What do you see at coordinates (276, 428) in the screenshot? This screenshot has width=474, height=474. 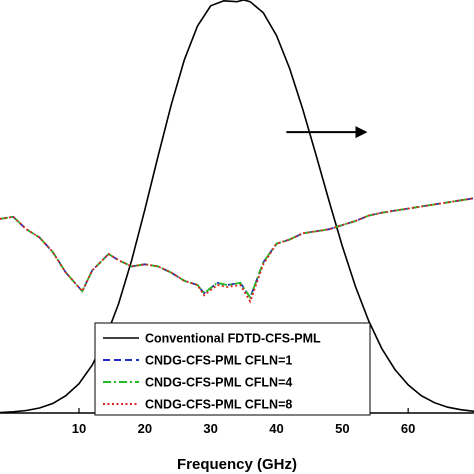 I see `x-tick-label: 40` at bounding box center [276, 428].